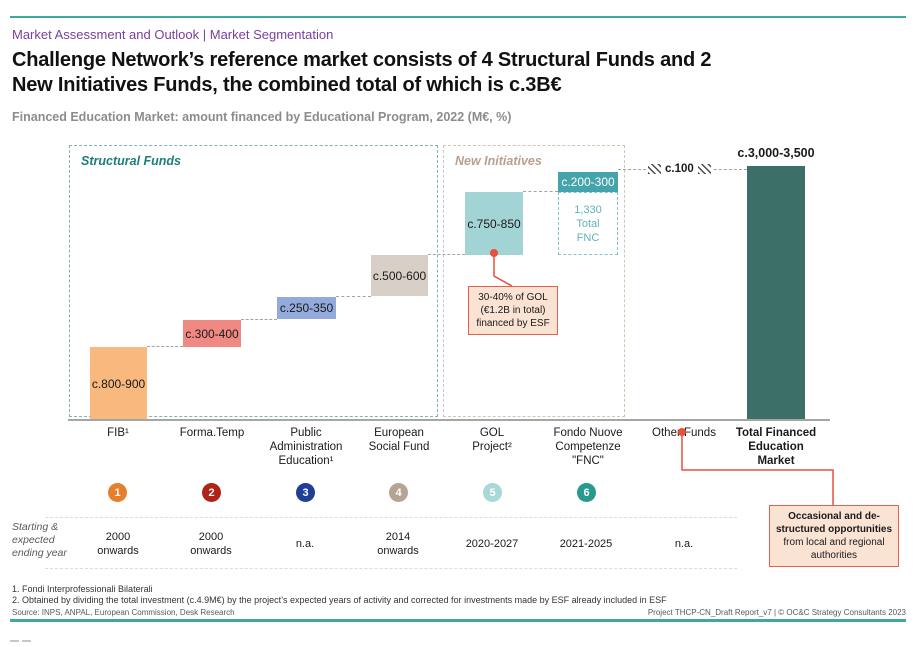  Describe the element at coordinates (305, 544) in the screenshot. I see `year-value-public-admin: n.a.` at that location.